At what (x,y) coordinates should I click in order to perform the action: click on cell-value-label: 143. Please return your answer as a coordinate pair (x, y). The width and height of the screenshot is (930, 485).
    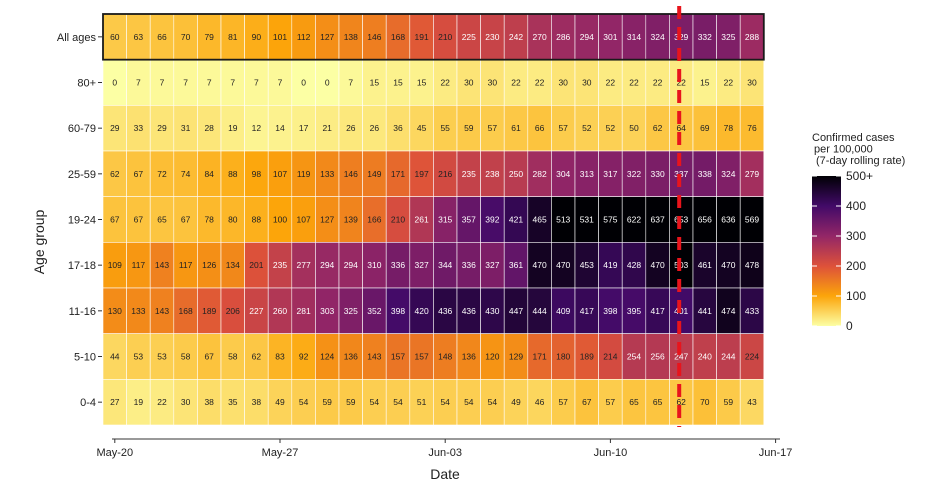
    Looking at the image, I should click on (162, 311).